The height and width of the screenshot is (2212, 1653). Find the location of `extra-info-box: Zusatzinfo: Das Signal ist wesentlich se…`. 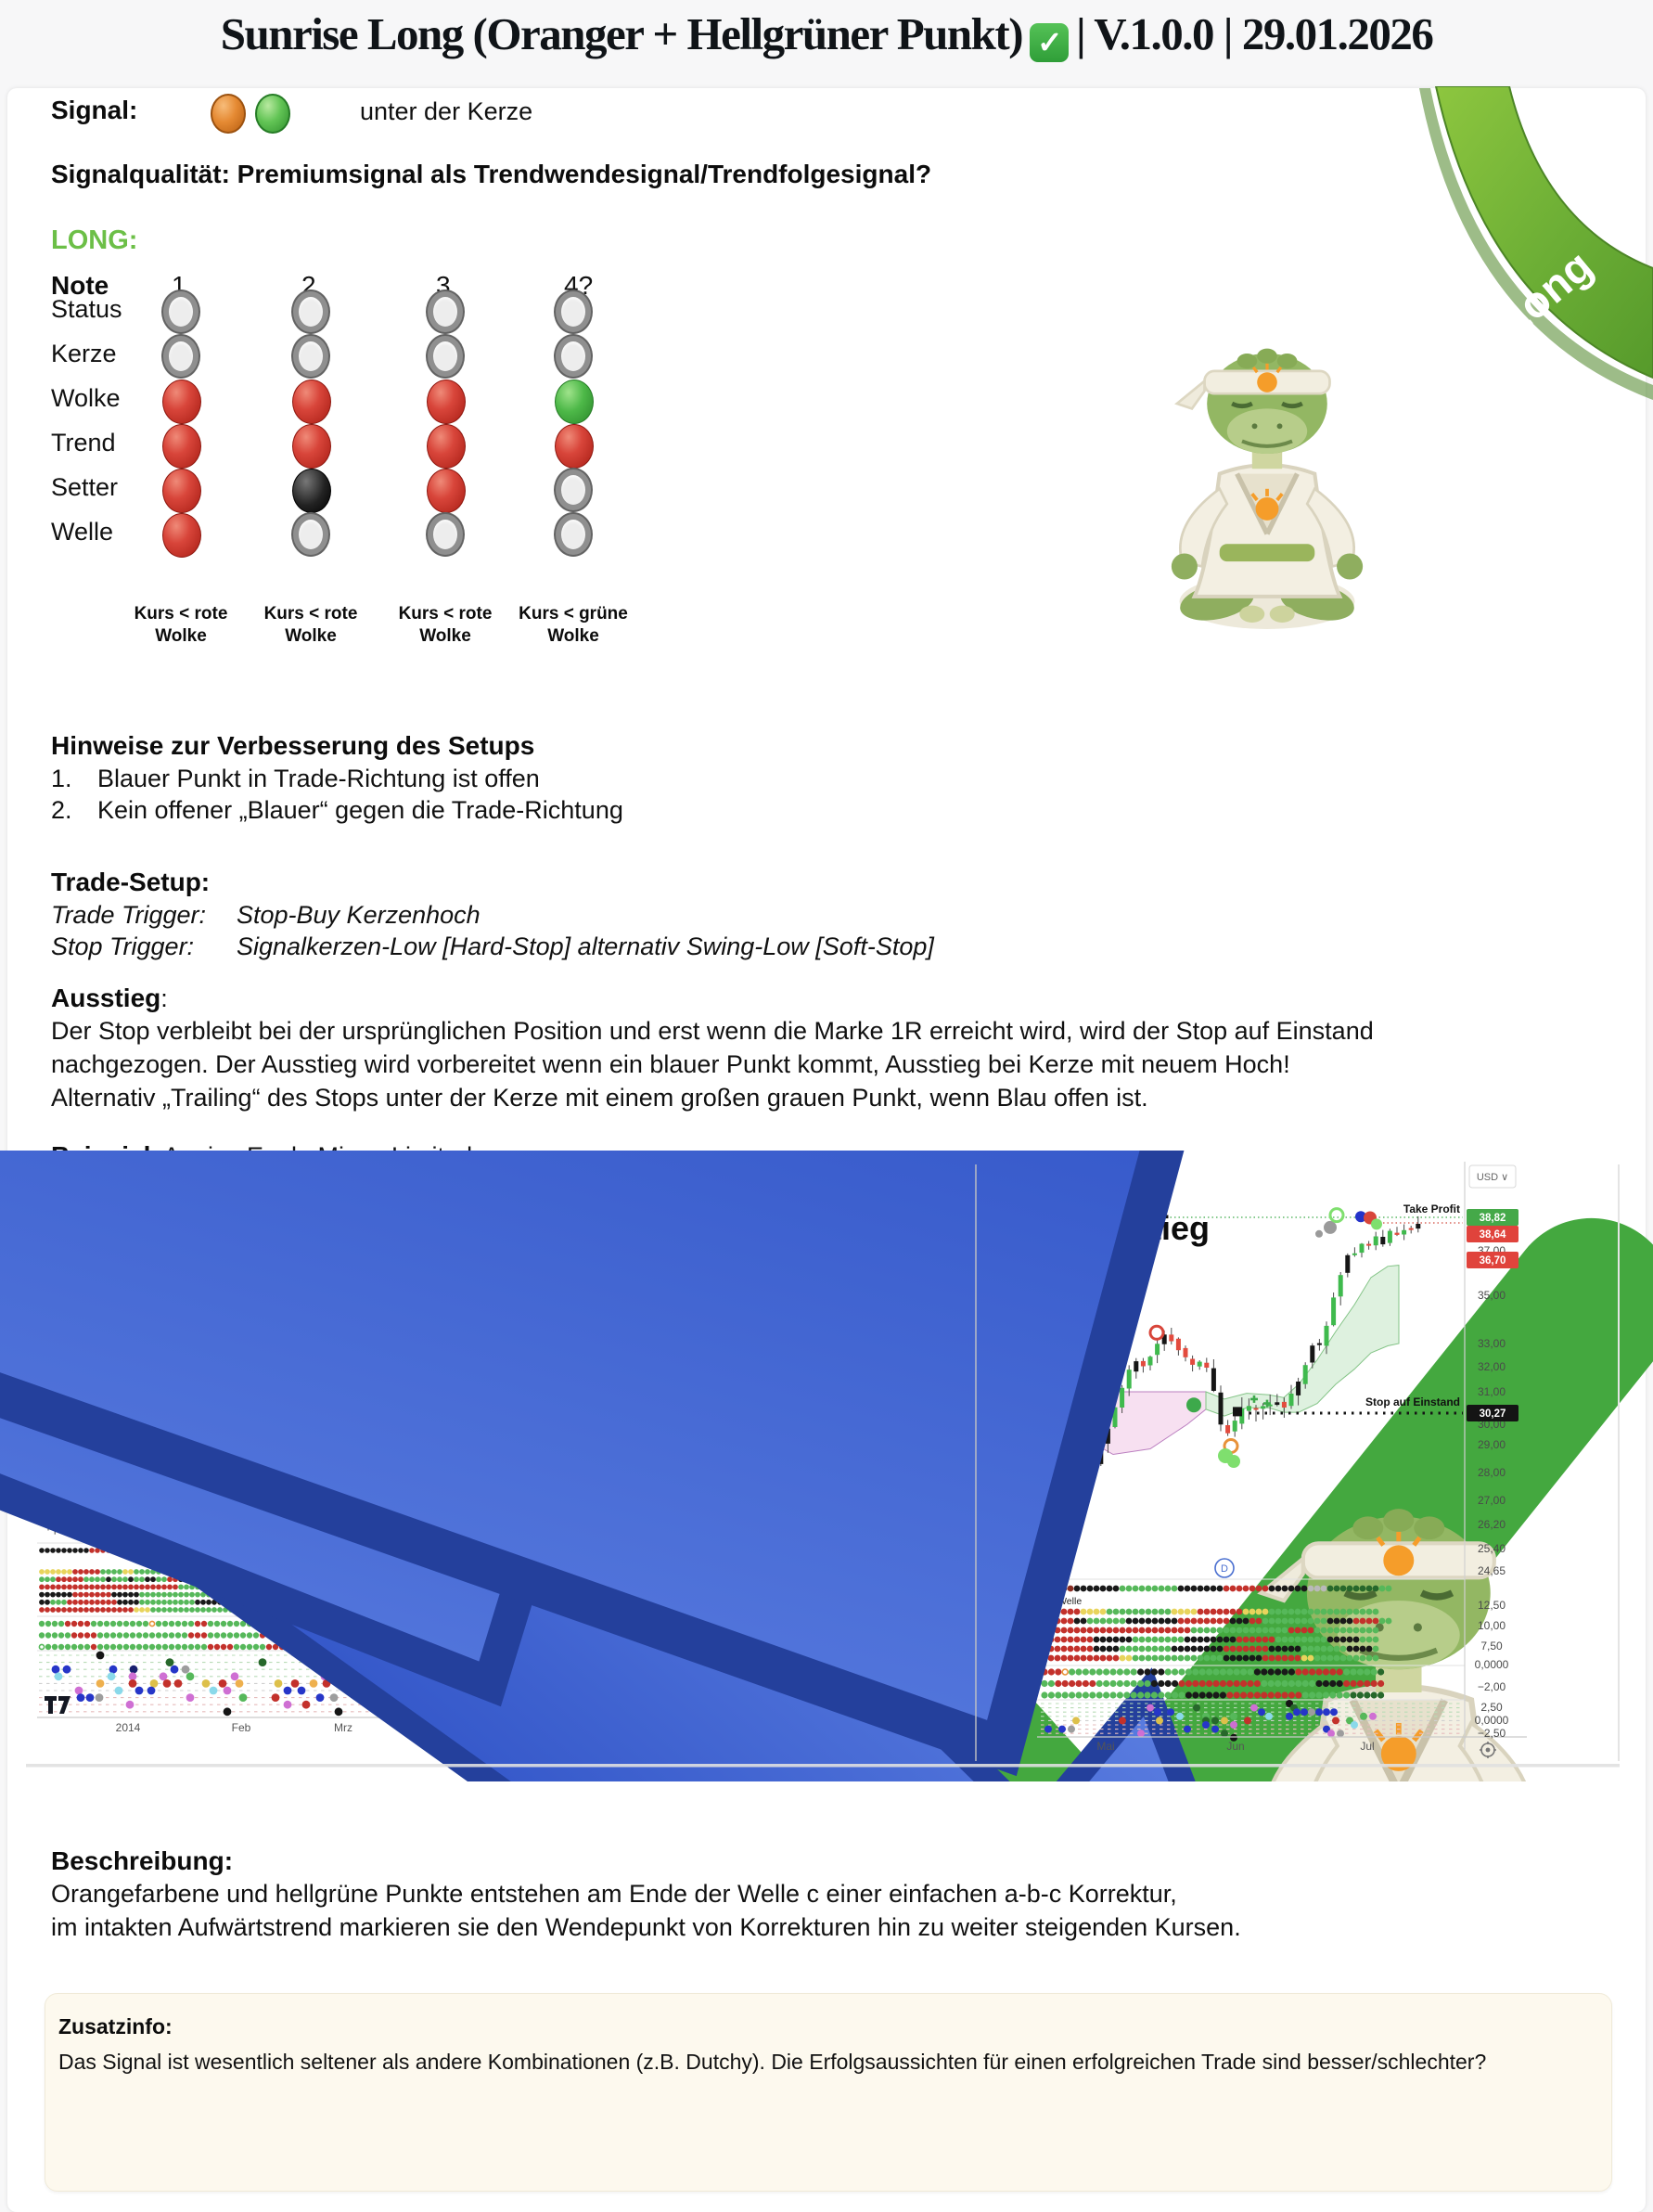

extra-info-box: Zusatzinfo: Das Signal ist wesentlich se… is located at coordinates (829, 2092).